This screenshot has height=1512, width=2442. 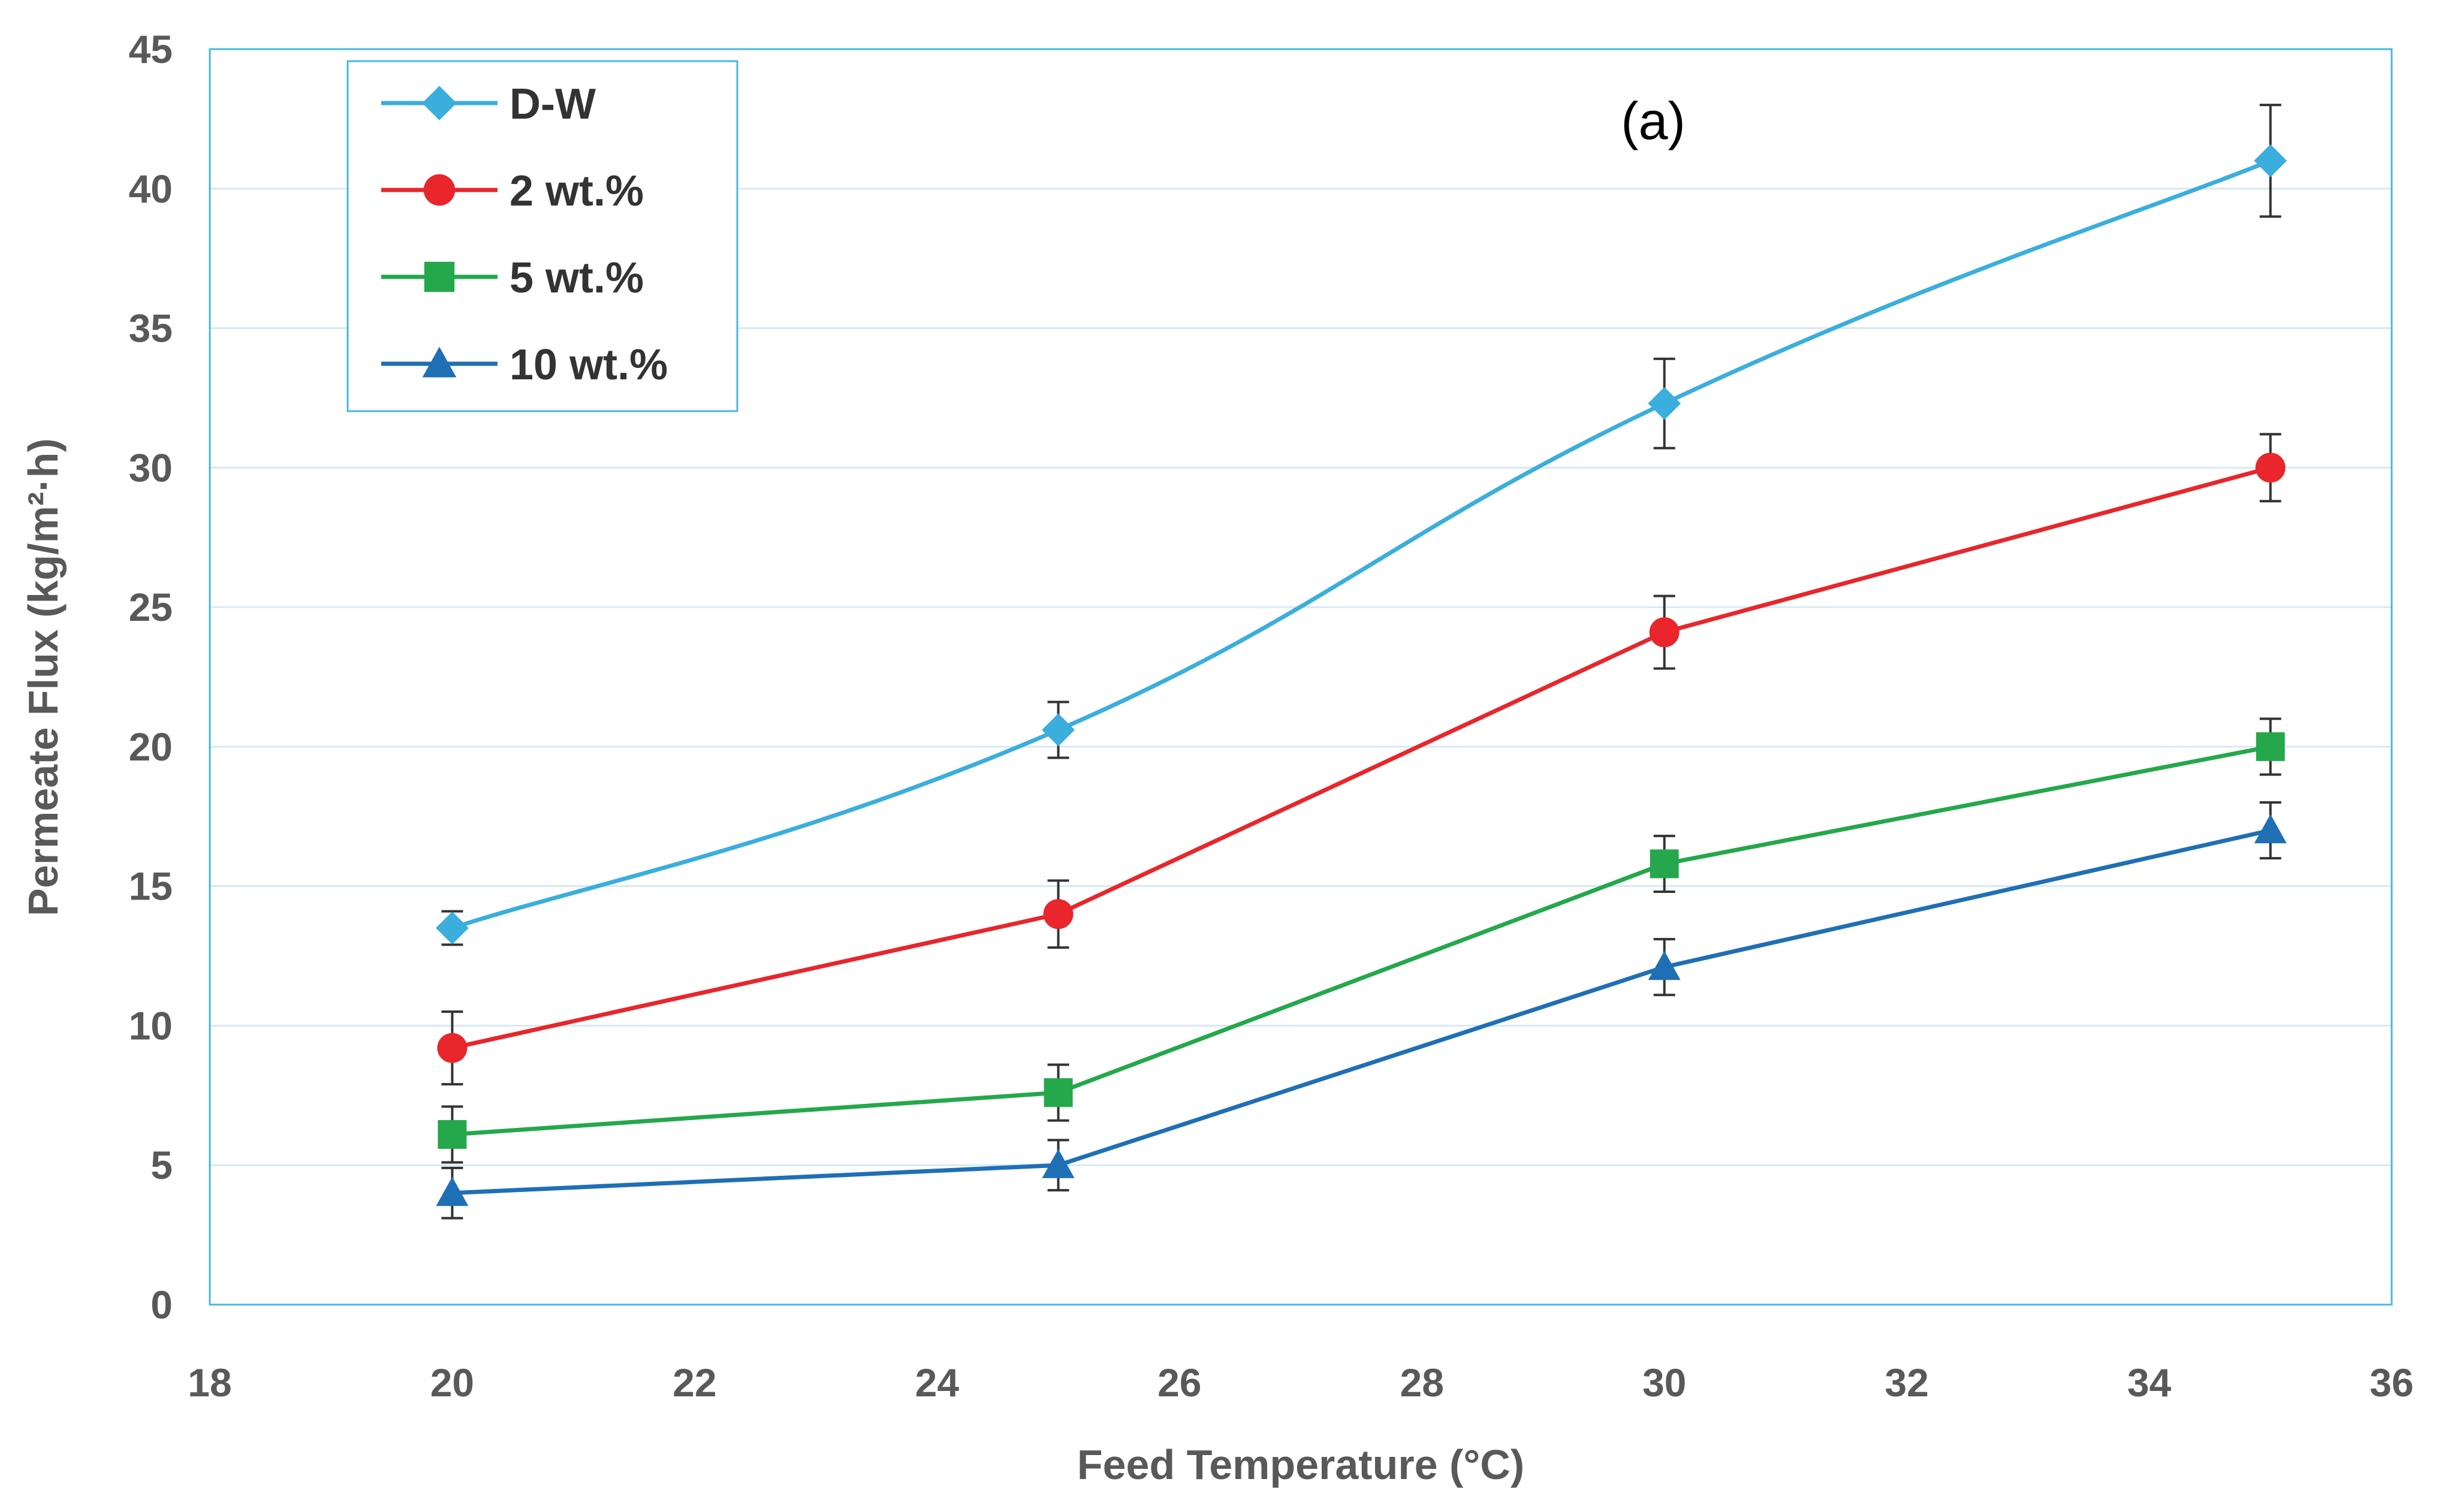 I want to click on legend: D-W 2 wt.% 5 wt.% 10 wt.%, so click(x=542, y=236).